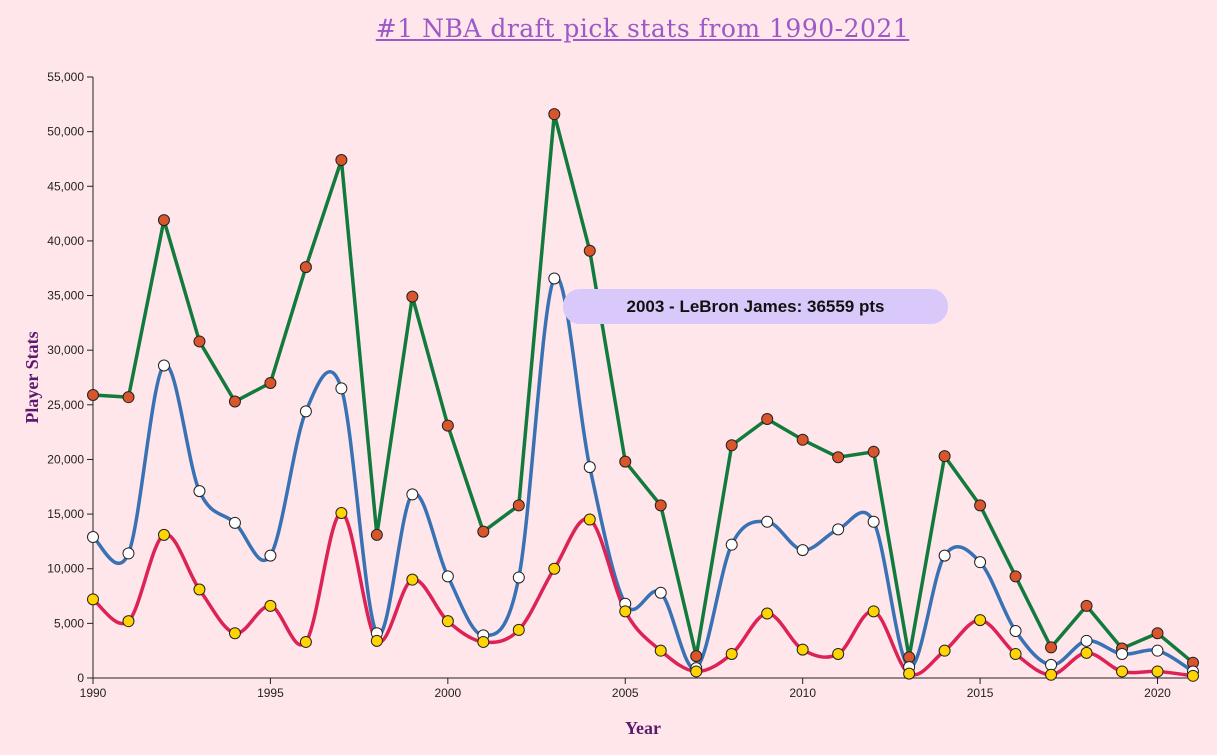  Describe the element at coordinates (69, 623) in the screenshot. I see `y-tick-label: 5,000` at that location.